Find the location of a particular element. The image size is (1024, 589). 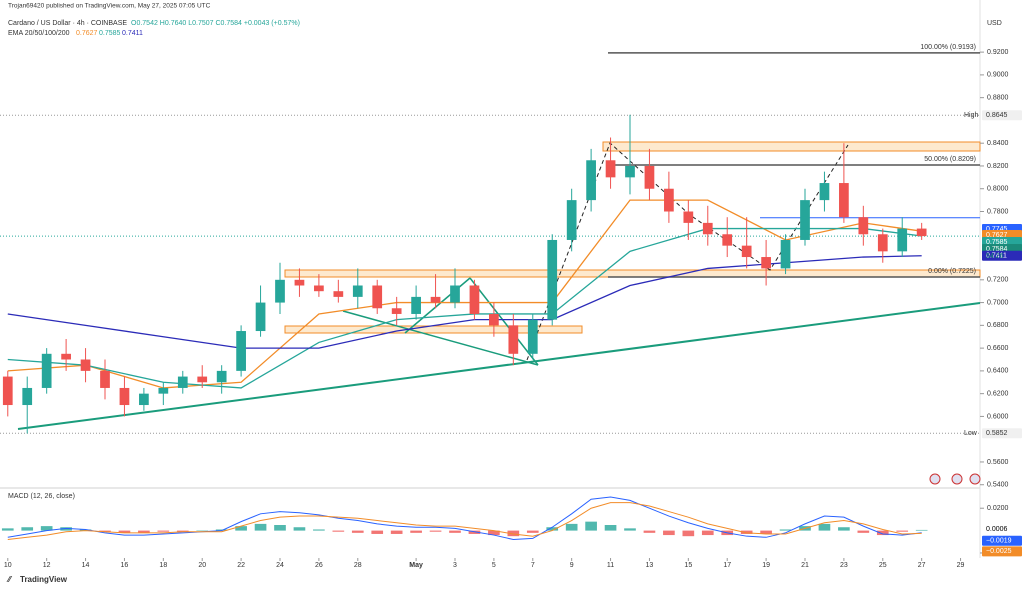

x-tick-label: 5 is located at coordinates (494, 565).